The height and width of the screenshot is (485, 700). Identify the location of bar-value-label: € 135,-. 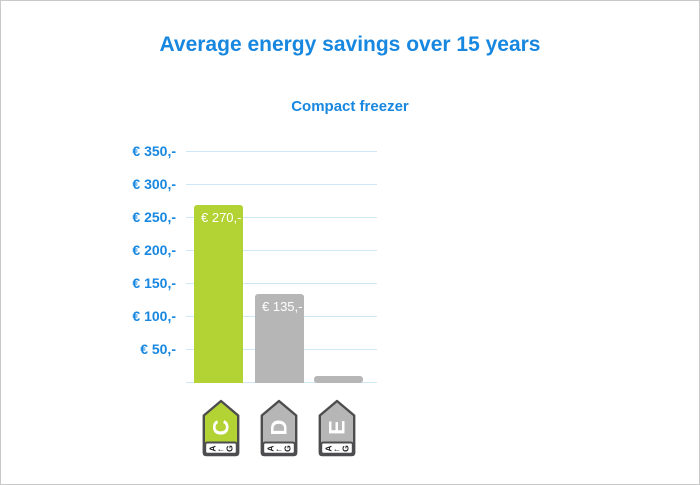
(282, 306).